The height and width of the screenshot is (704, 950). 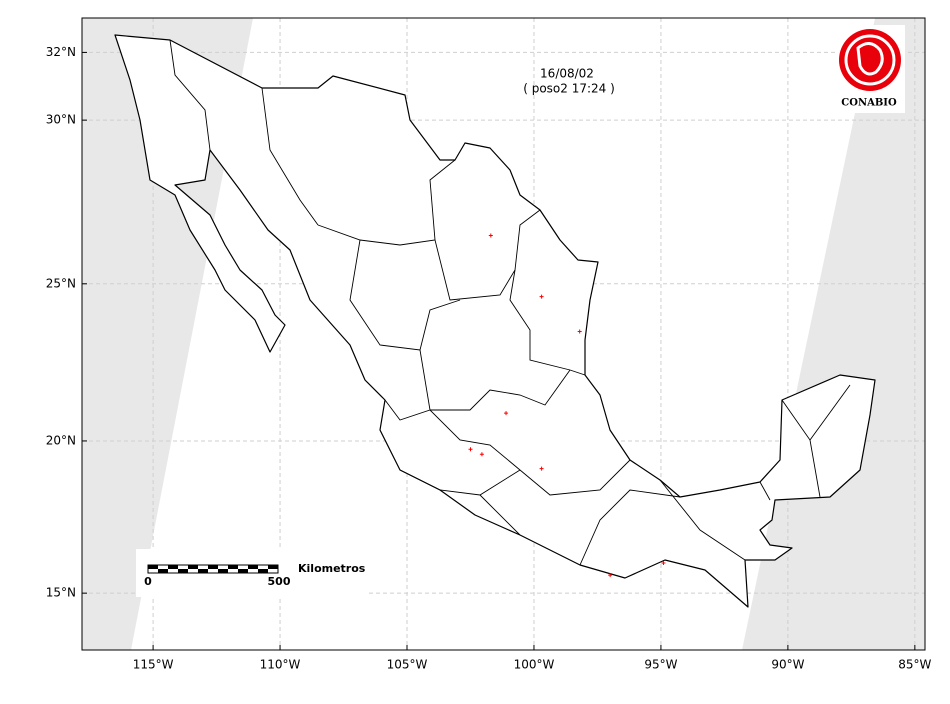 I want to click on logo-emblem-ring, so click(x=870, y=60).